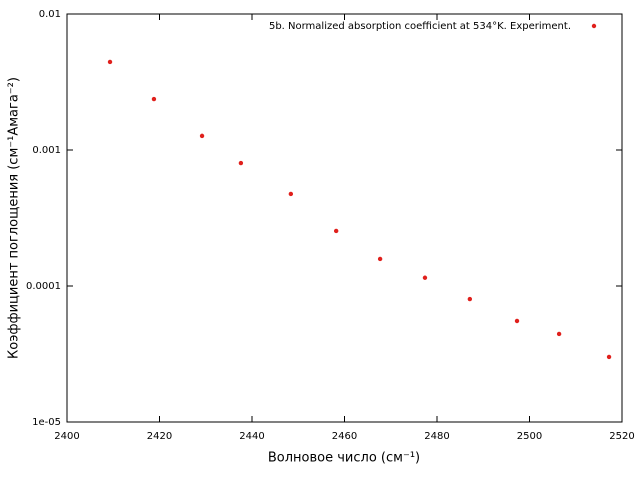 The width and height of the screenshot is (640, 480). Describe the element at coordinates (344, 436) in the screenshot. I see `x-tick-label: 2460` at that location.